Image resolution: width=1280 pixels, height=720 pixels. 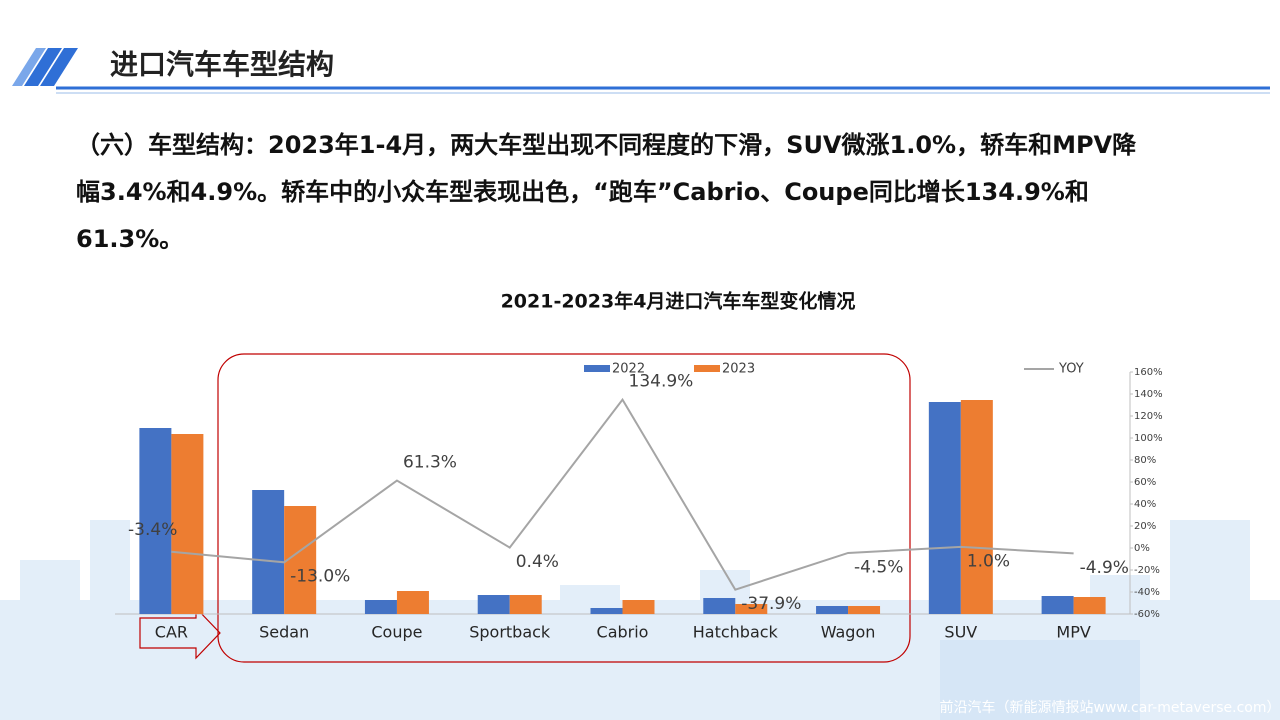 I want to click on y2-tick-label: 0%, so click(x=1142, y=548).